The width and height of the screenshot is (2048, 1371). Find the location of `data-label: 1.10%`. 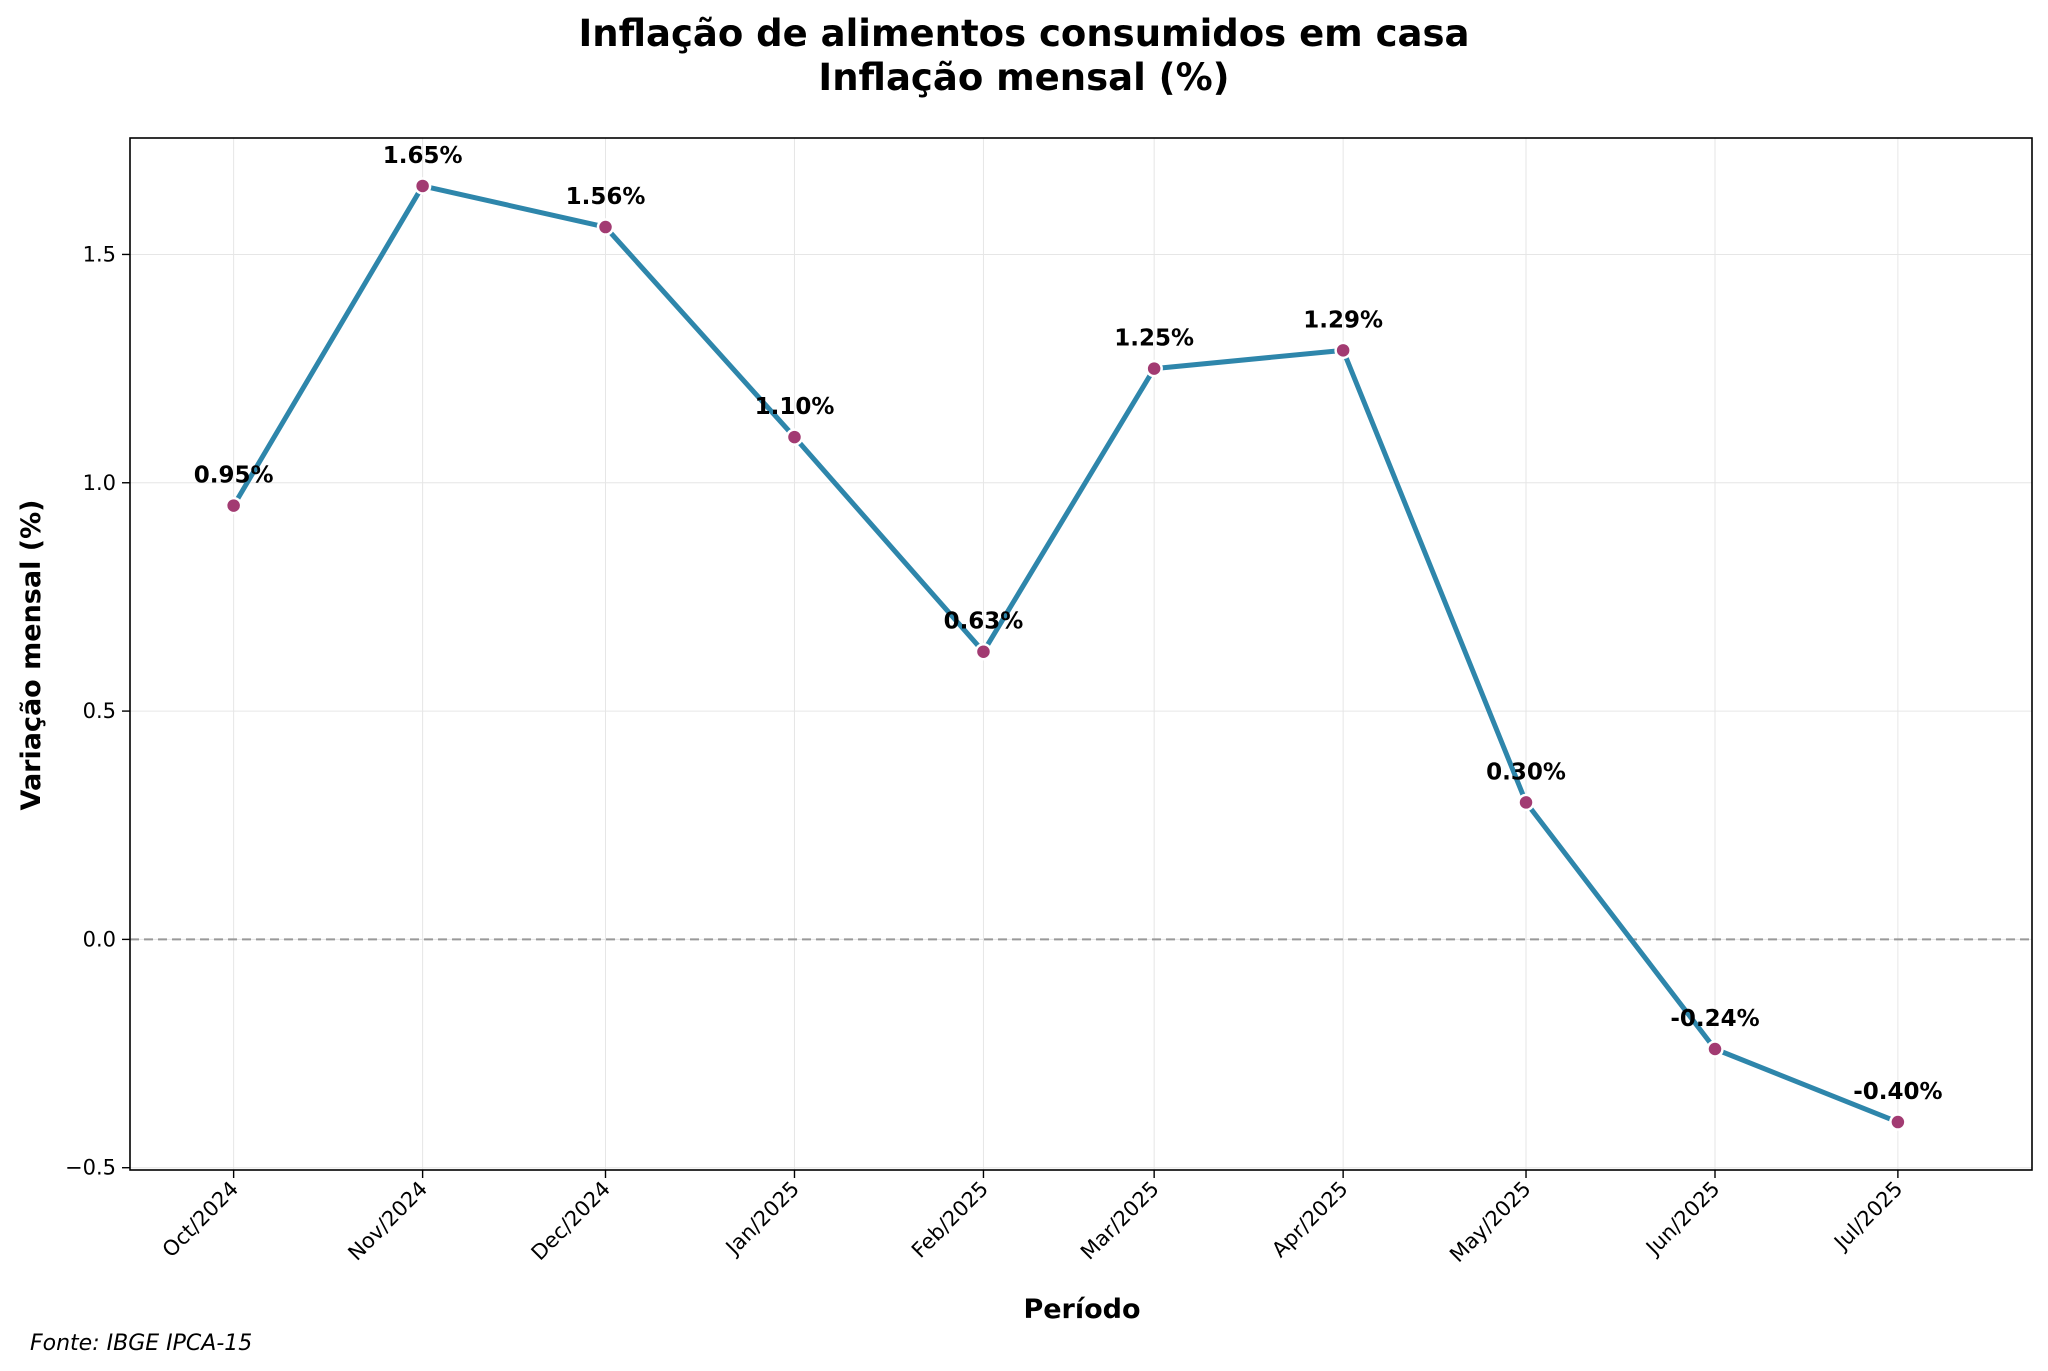

data-label: 1.10% is located at coordinates (795, 407).